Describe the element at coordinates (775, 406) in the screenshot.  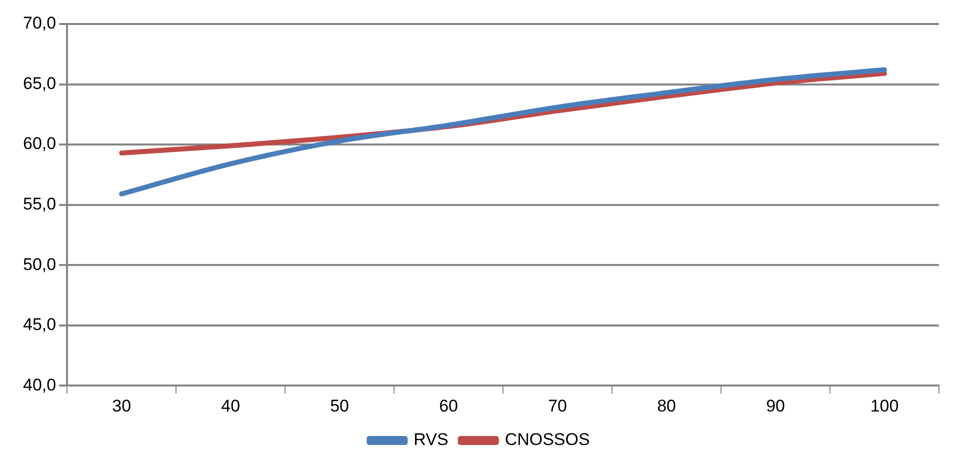
I see `x-tick-label: 90` at that location.